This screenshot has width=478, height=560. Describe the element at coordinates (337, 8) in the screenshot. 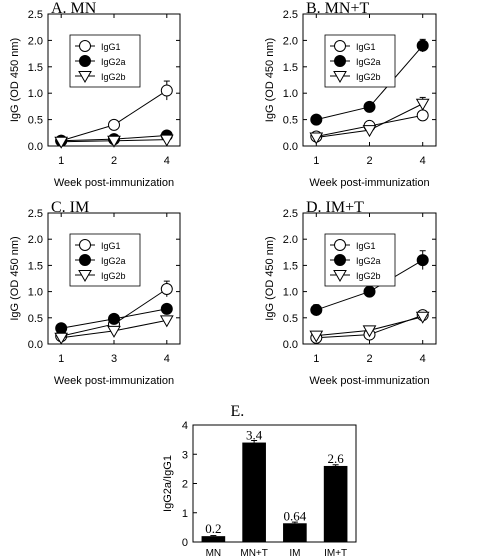

I see `panel-title: B. MN+T` at that location.